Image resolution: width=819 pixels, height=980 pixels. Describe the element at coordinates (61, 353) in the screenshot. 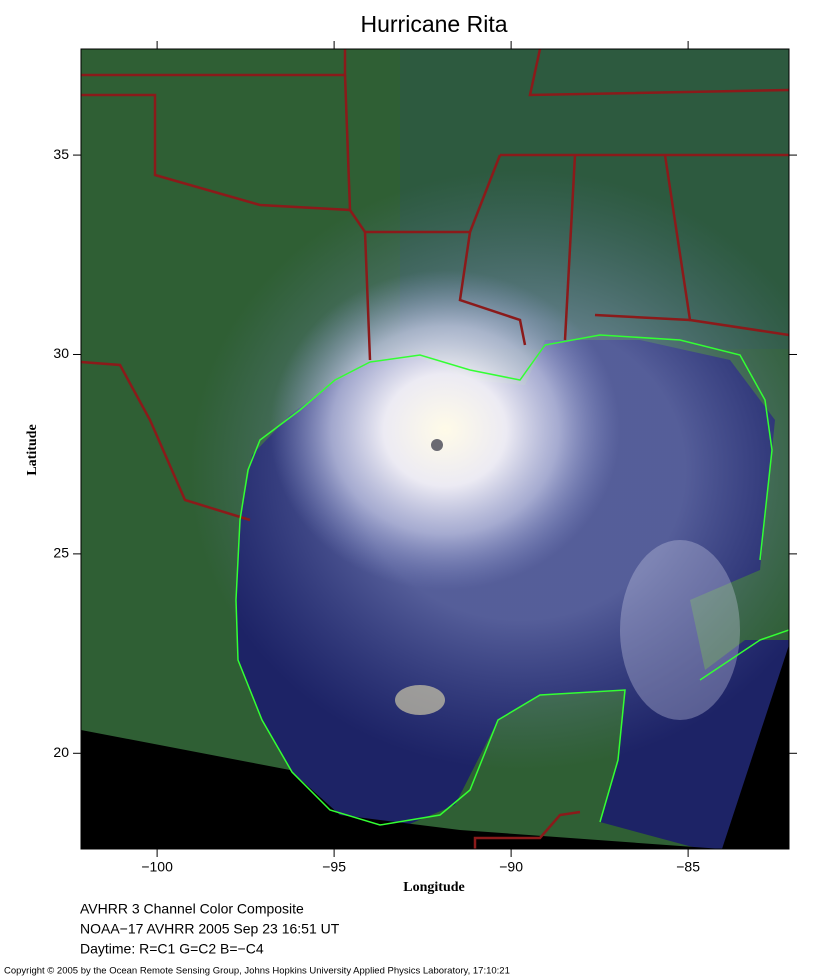

I see `y-tick-label: 30` at that location.